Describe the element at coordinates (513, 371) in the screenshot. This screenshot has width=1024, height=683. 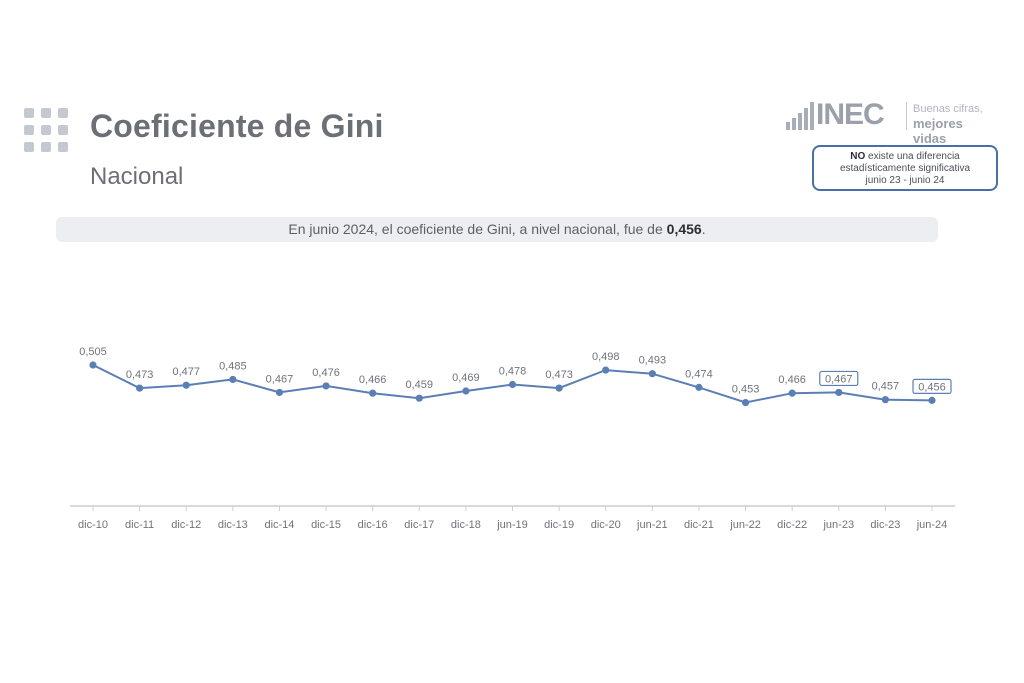
I see `data-label: 0,478` at that location.